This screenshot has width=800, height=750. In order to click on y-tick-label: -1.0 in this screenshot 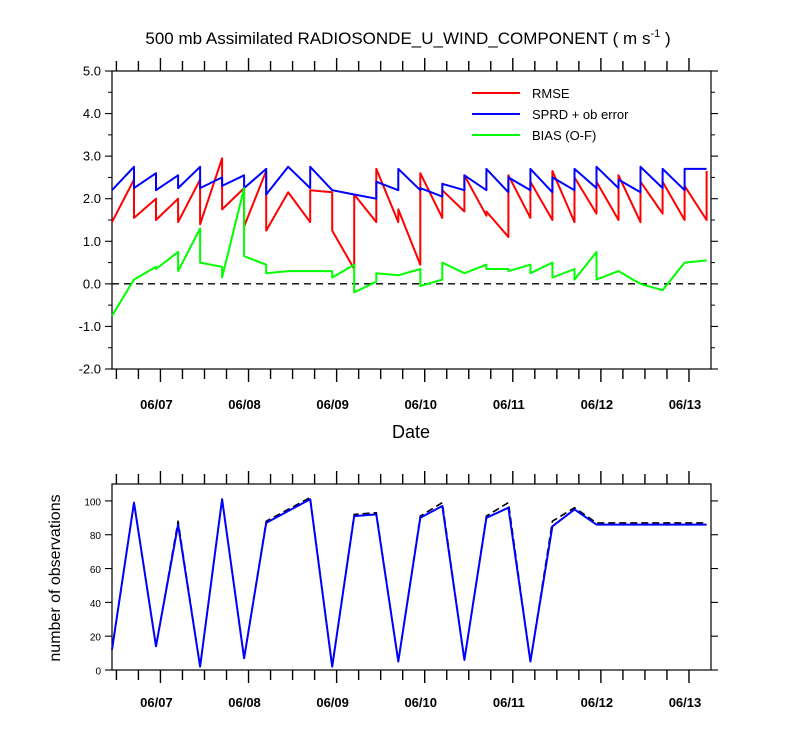, I will do `click(90, 326)`.